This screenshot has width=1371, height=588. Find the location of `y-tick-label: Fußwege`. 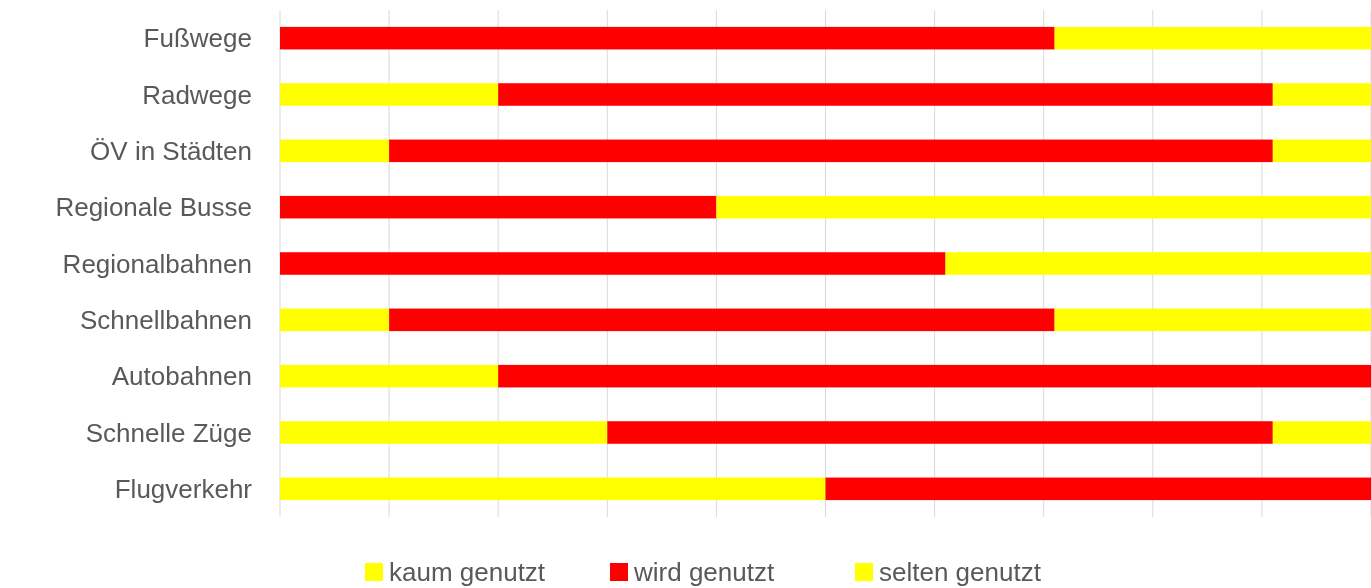

y-tick-label: Fußwege is located at coordinates (197, 38).